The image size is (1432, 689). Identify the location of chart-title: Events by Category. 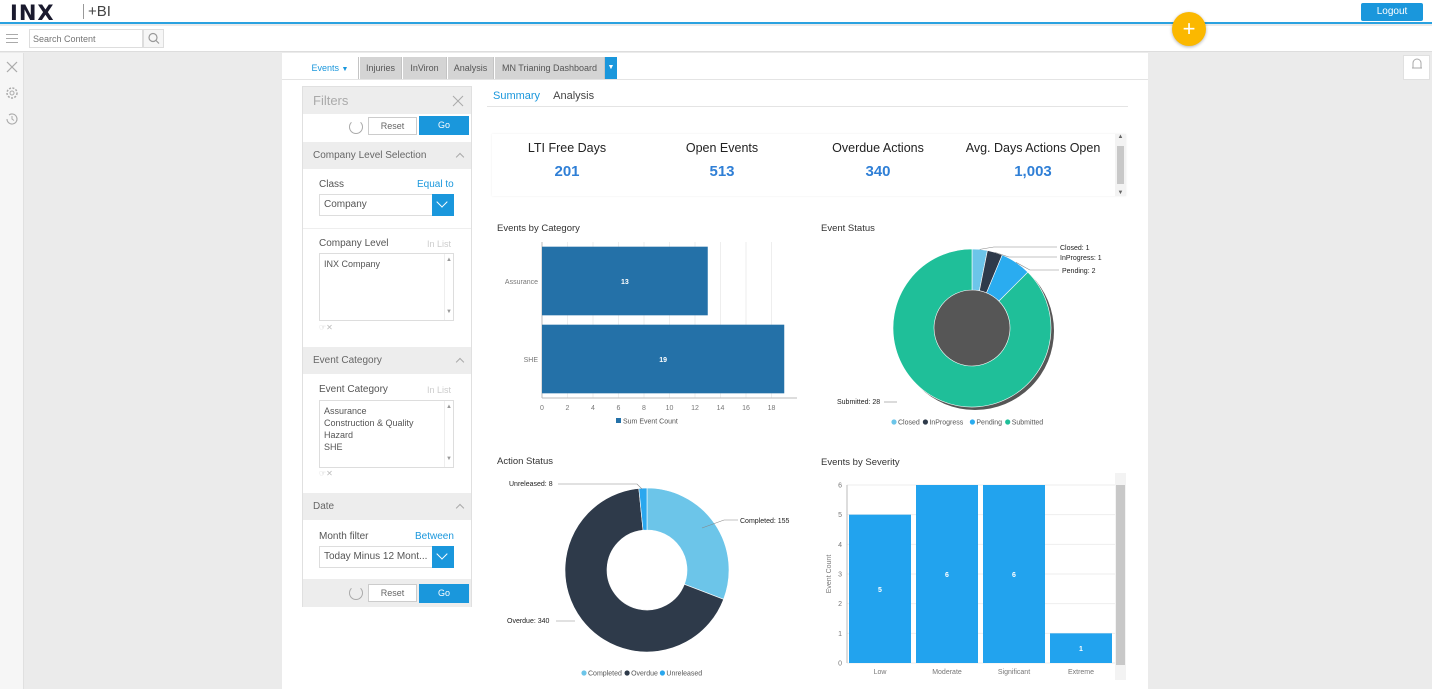
(538, 228).